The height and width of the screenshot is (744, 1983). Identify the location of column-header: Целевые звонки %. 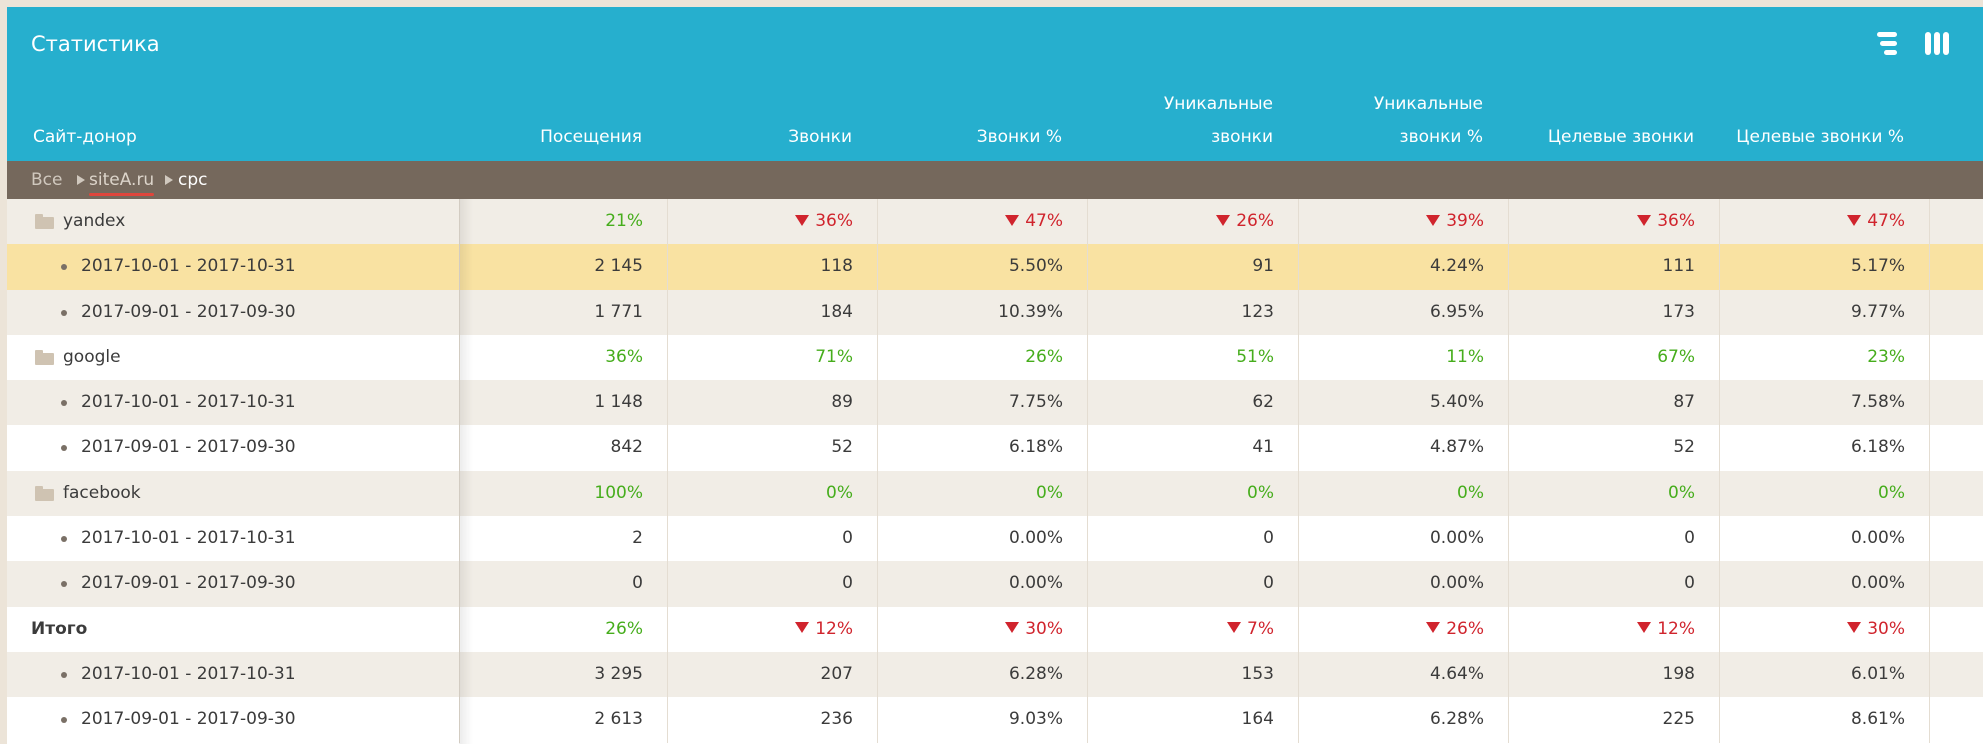
(1824, 84).